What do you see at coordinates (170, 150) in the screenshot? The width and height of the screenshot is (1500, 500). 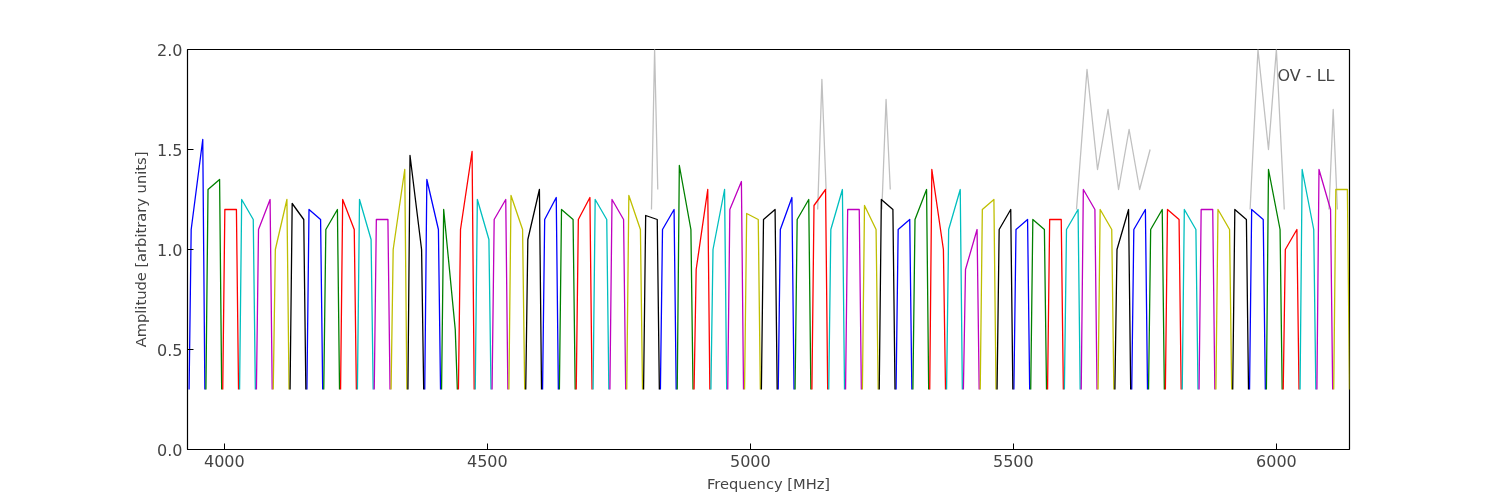 I see `y-tick-label: 1.5` at bounding box center [170, 150].